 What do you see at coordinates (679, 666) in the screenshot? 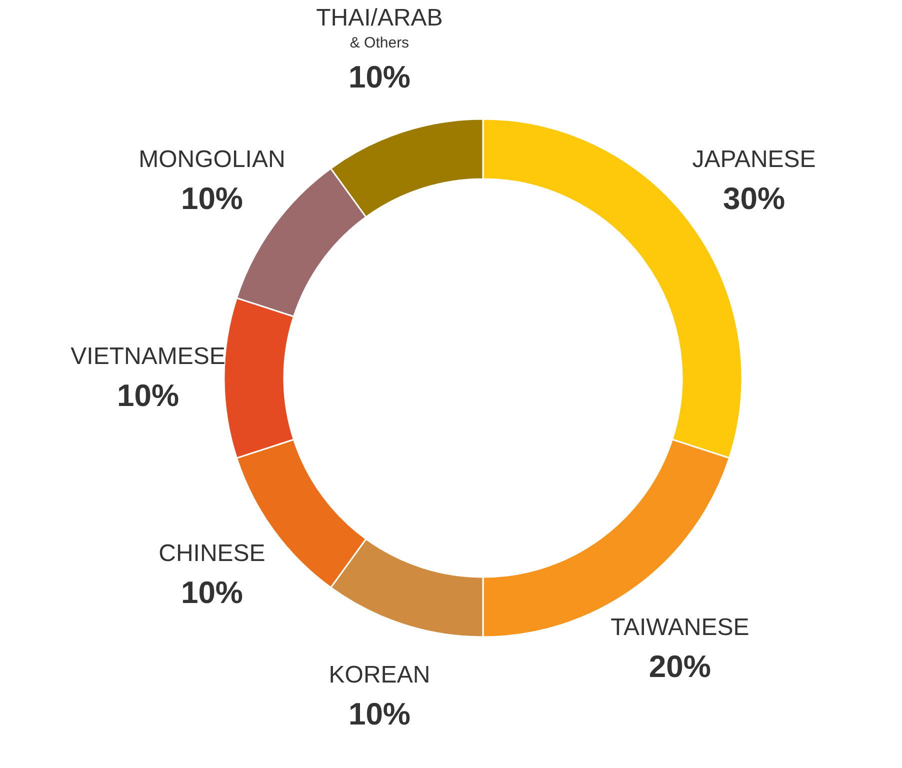
I see `data-label: 20%` at bounding box center [679, 666].